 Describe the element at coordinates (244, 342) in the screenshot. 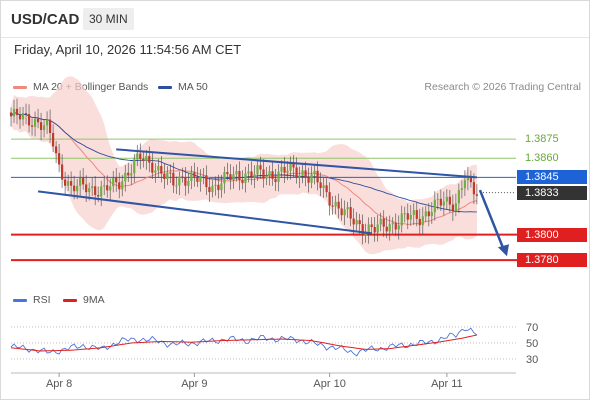

I see `rsi-line` at that location.